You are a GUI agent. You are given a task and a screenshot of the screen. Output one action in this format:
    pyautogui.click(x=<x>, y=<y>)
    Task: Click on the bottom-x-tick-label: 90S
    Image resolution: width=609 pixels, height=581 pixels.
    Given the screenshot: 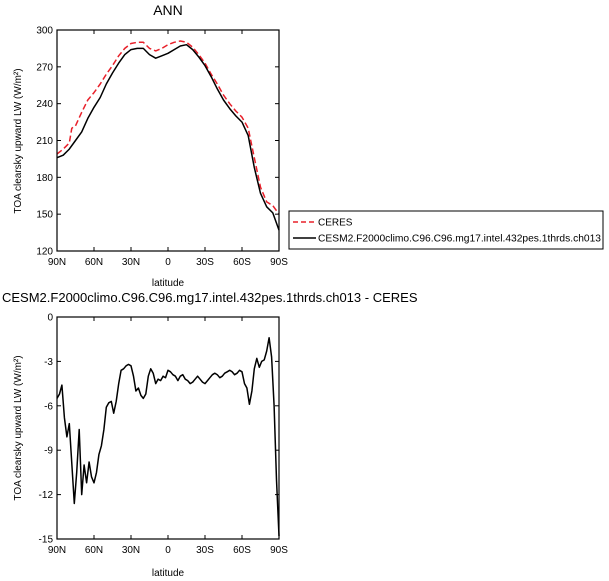 What is the action you would take?
    pyautogui.click(x=279, y=550)
    